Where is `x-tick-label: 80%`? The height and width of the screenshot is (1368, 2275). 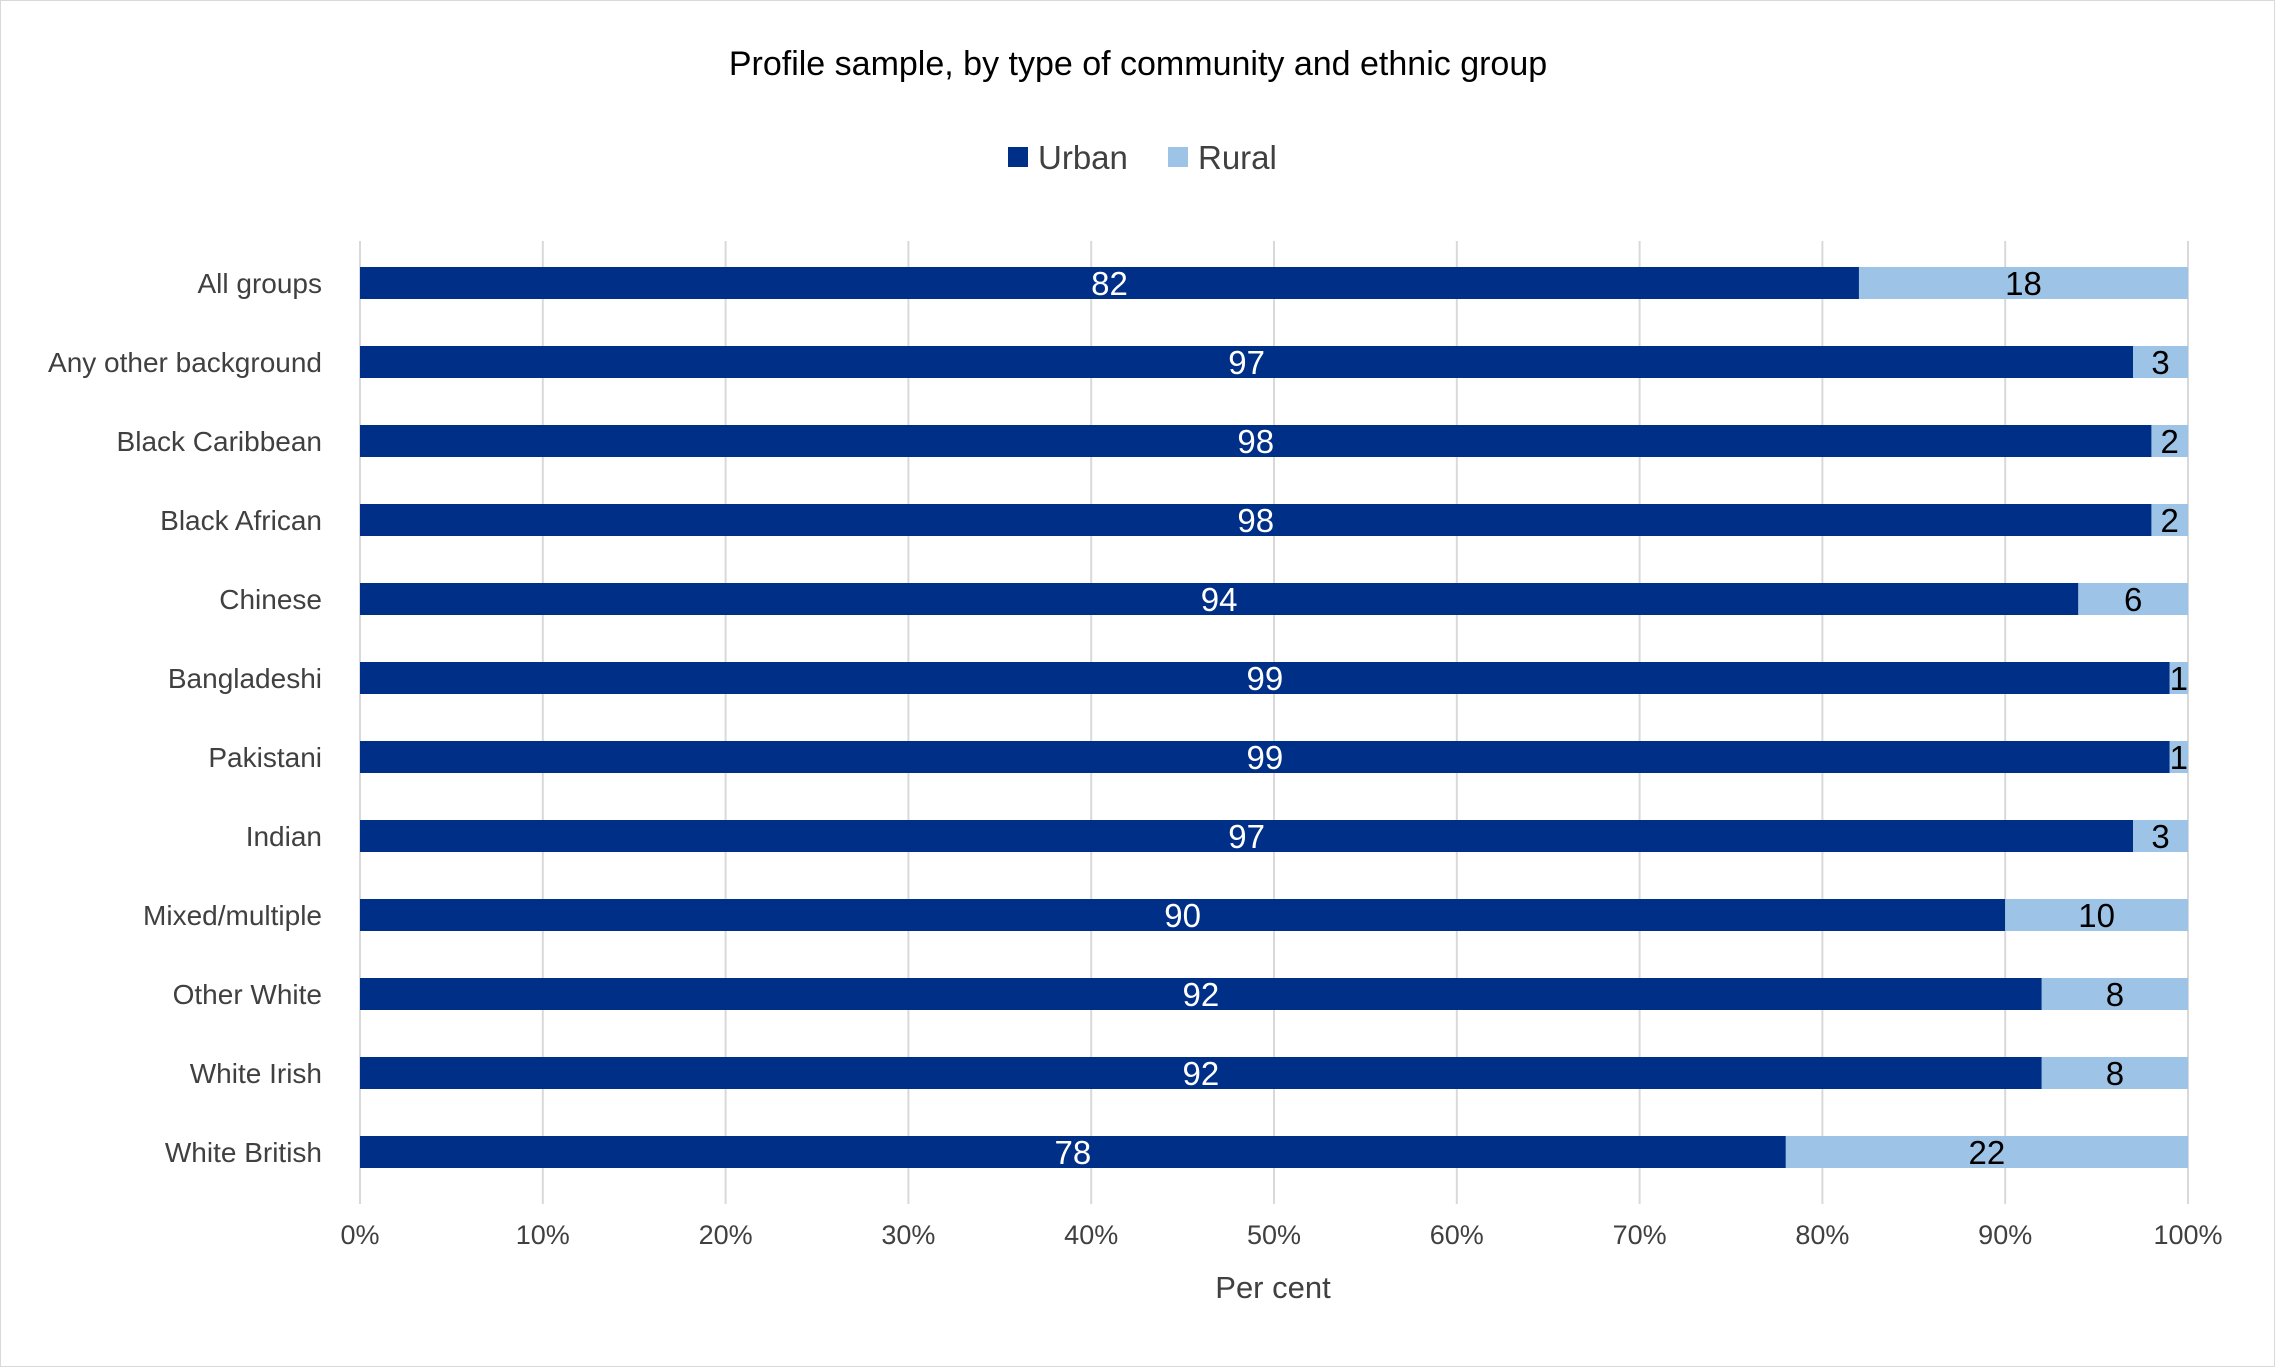 x-tick-label: 80% is located at coordinates (1822, 1235).